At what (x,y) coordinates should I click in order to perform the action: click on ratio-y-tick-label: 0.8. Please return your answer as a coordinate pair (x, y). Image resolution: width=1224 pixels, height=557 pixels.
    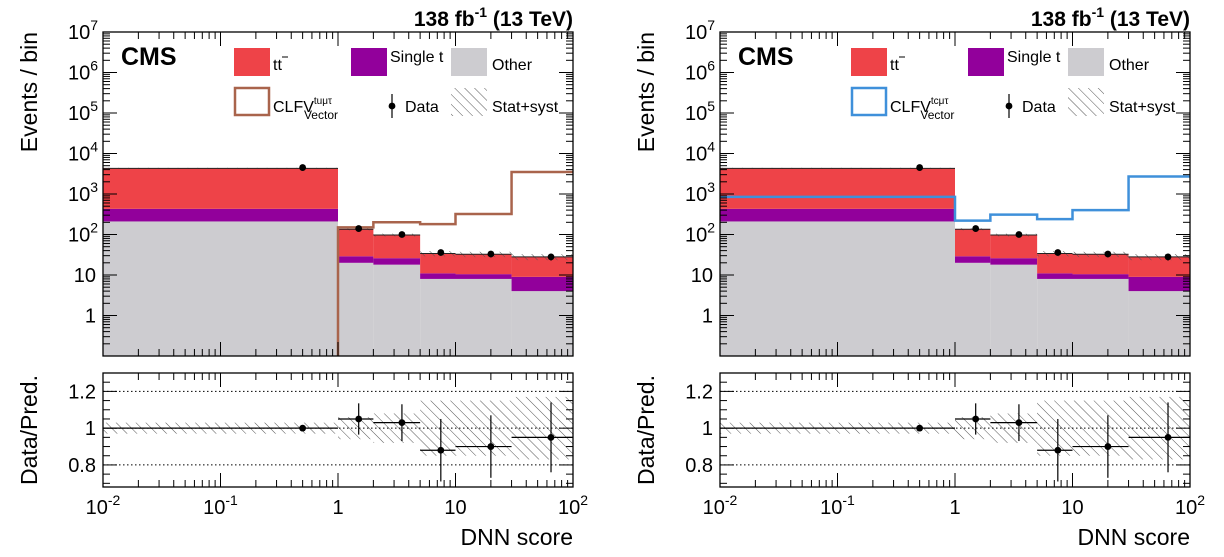
    Looking at the image, I should click on (699, 466).